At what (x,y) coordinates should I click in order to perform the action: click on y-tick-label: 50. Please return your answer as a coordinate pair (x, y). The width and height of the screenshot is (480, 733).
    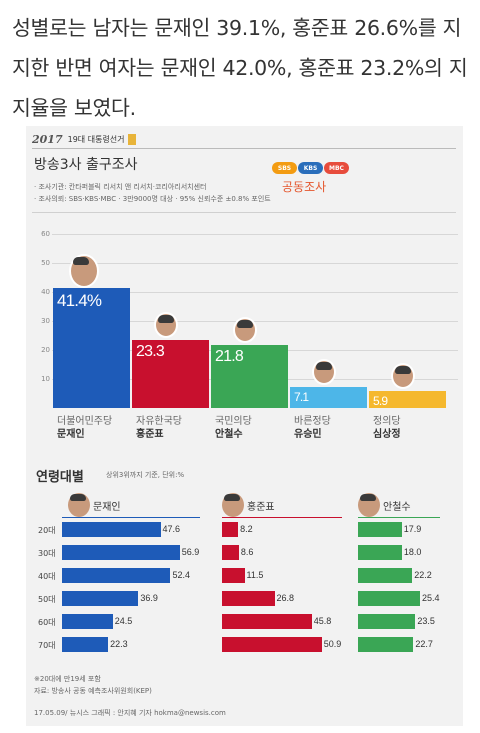
    Looking at the image, I should click on (45, 263).